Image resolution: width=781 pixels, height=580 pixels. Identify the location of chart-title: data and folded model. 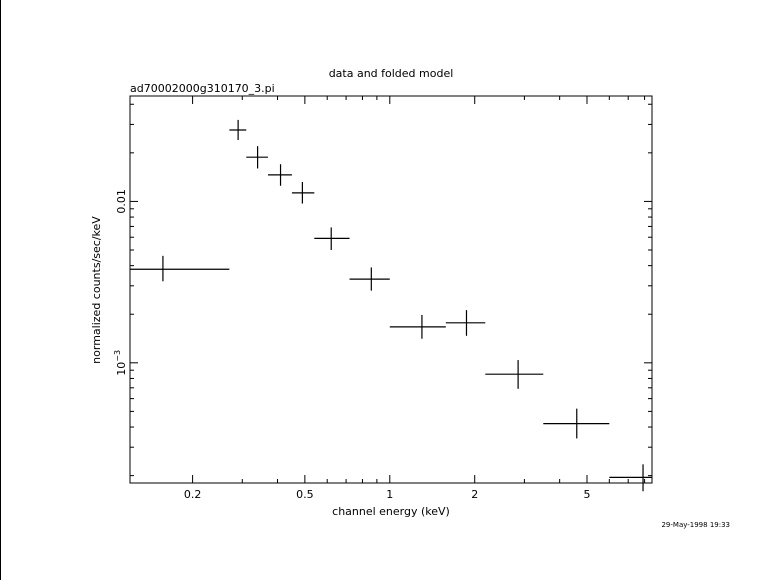
(391, 73).